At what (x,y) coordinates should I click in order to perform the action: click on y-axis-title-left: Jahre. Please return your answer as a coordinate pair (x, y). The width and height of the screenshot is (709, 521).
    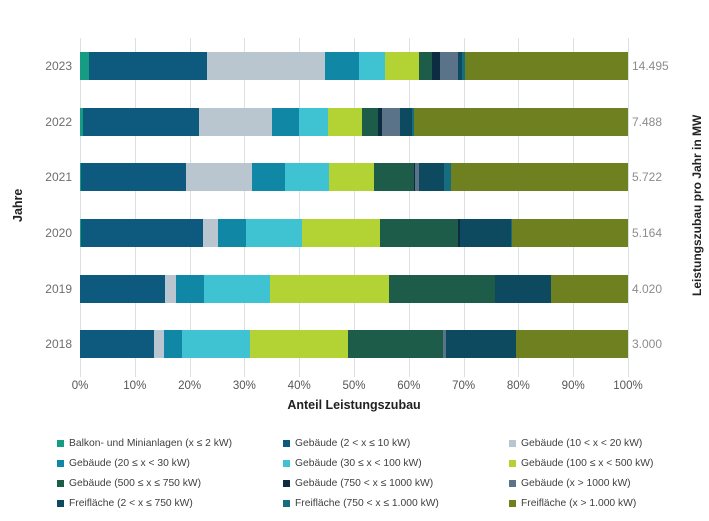
    Looking at the image, I should click on (18, 205).